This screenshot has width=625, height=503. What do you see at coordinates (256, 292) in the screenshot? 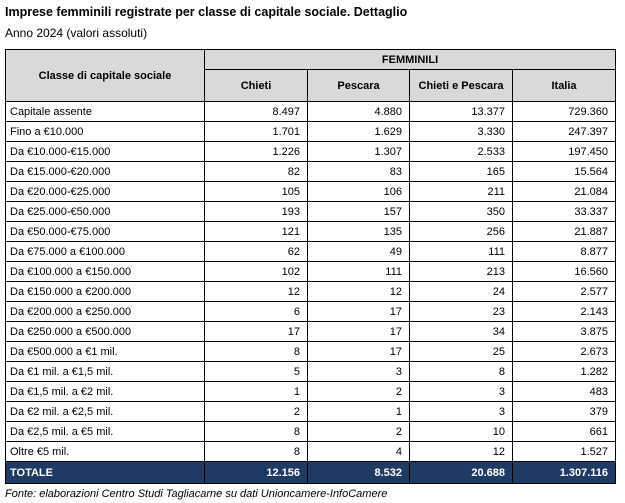
I see `row-value-chieti: 12` at bounding box center [256, 292].